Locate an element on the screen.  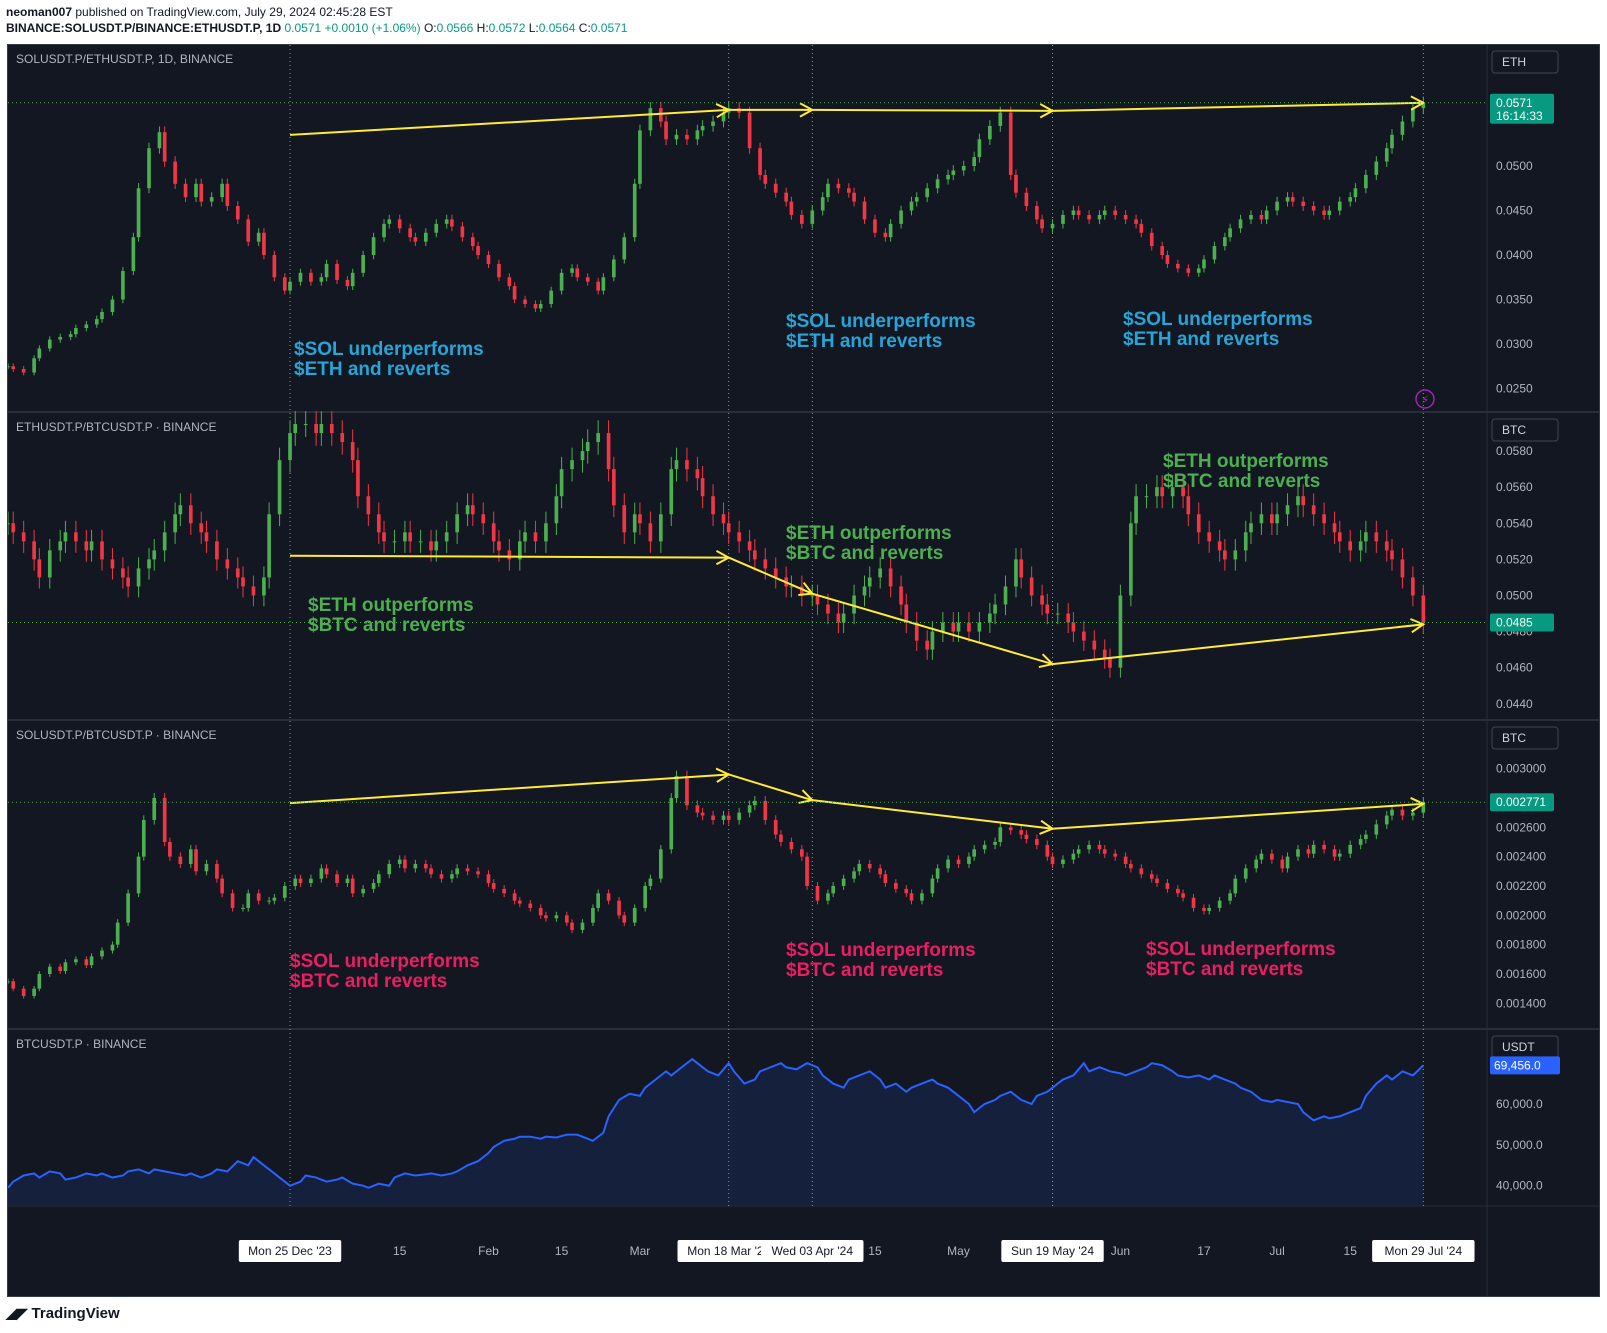
currency-label: ETH is located at coordinates (1514, 62).